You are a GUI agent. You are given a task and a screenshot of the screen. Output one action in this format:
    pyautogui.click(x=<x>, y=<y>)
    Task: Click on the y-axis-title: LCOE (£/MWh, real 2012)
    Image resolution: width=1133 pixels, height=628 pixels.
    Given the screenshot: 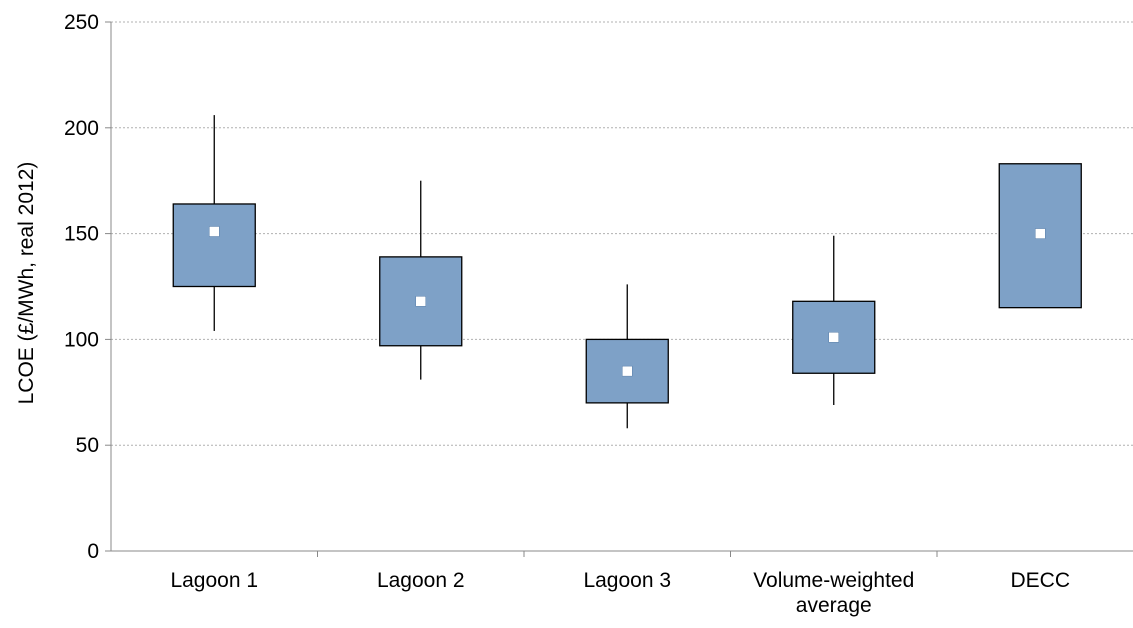 What is the action you would take?
    pyautogui.click(x=26, y=283)
    